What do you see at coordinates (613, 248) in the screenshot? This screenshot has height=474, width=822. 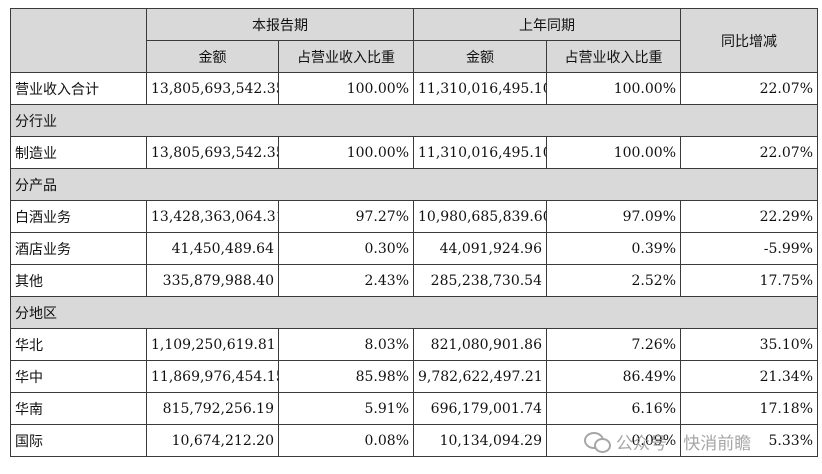 I see `prior-share-cell: 0.39%` at bounding box center [613, 248].